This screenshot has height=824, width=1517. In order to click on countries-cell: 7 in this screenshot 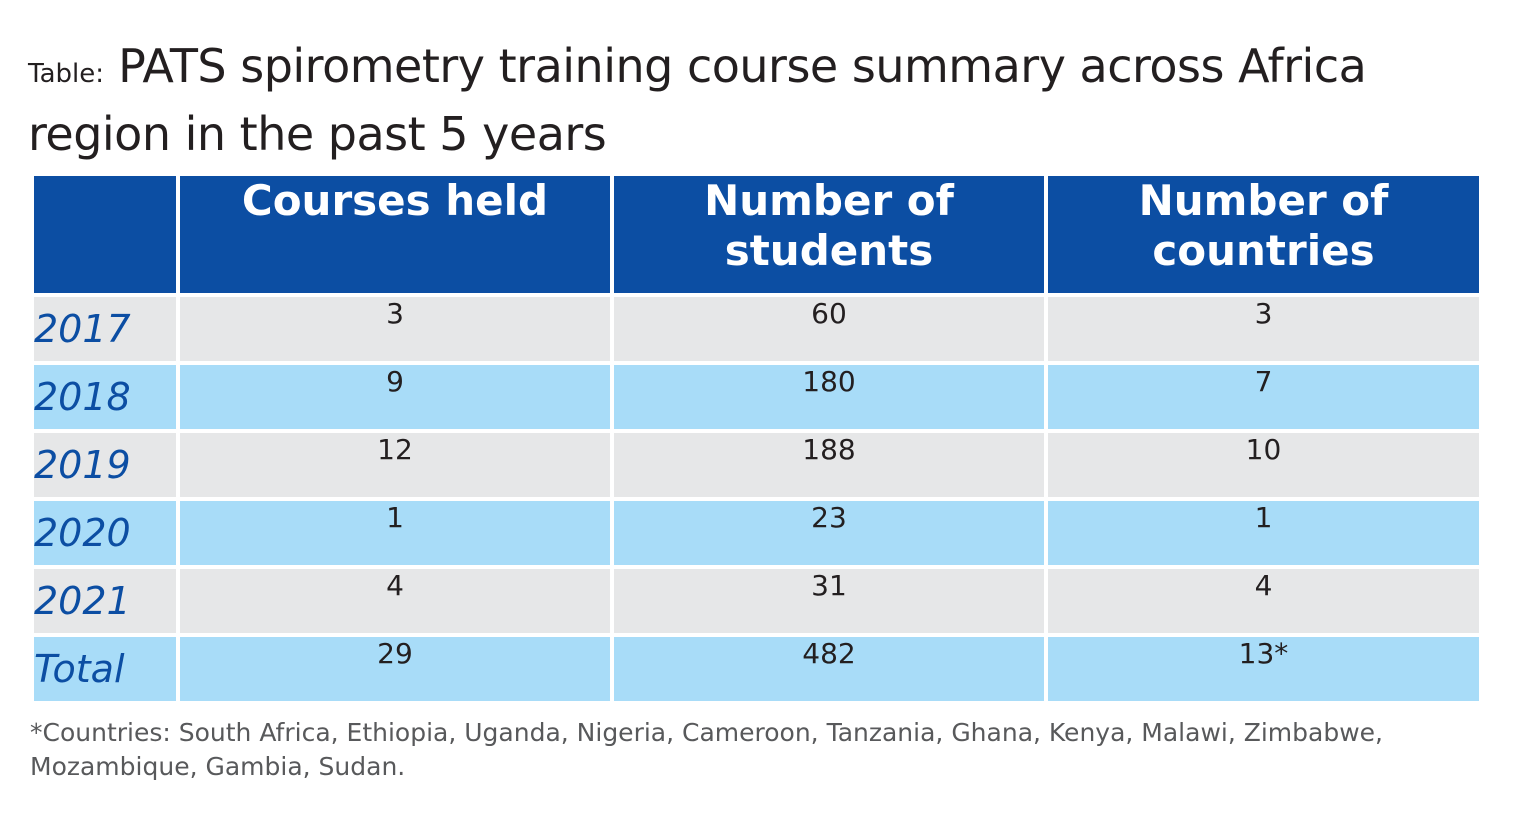, I will do `click(1263, 397)`.